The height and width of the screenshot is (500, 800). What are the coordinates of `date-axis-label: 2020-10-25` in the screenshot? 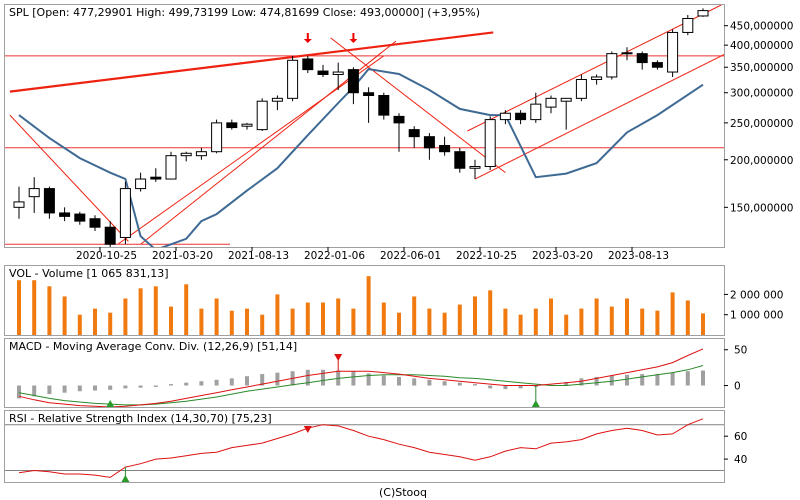 It's located at (106, 256).